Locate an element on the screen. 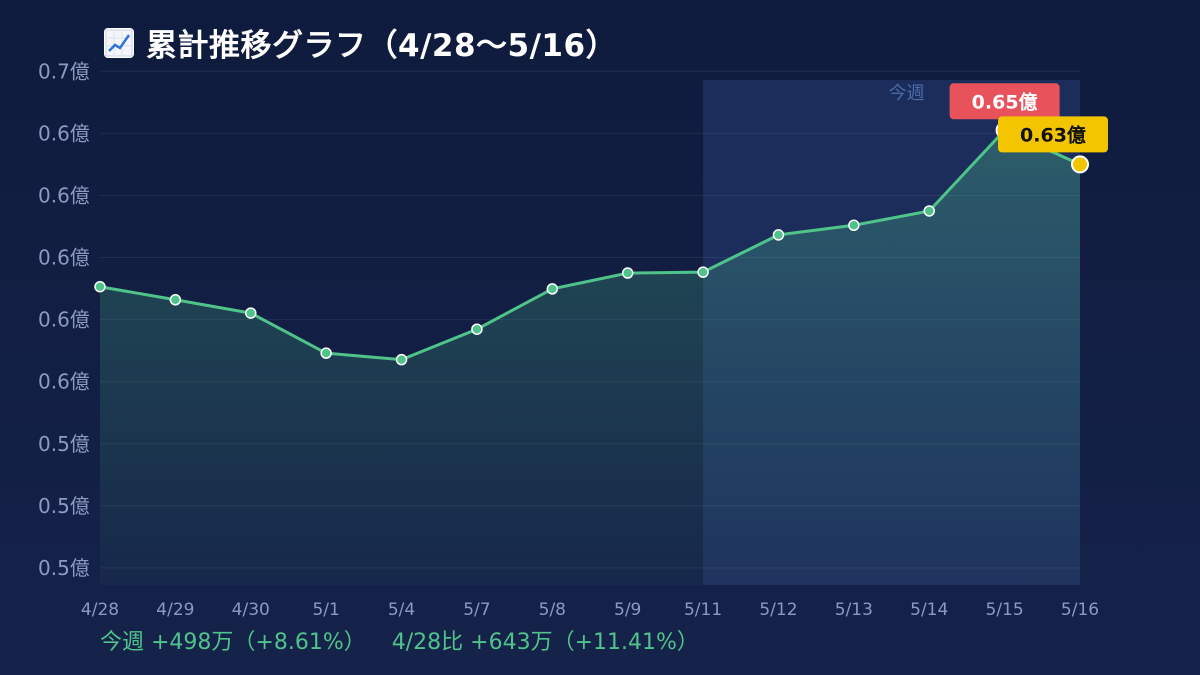  y-tick-label: 0.7億 is located at coordinates (64, 71).